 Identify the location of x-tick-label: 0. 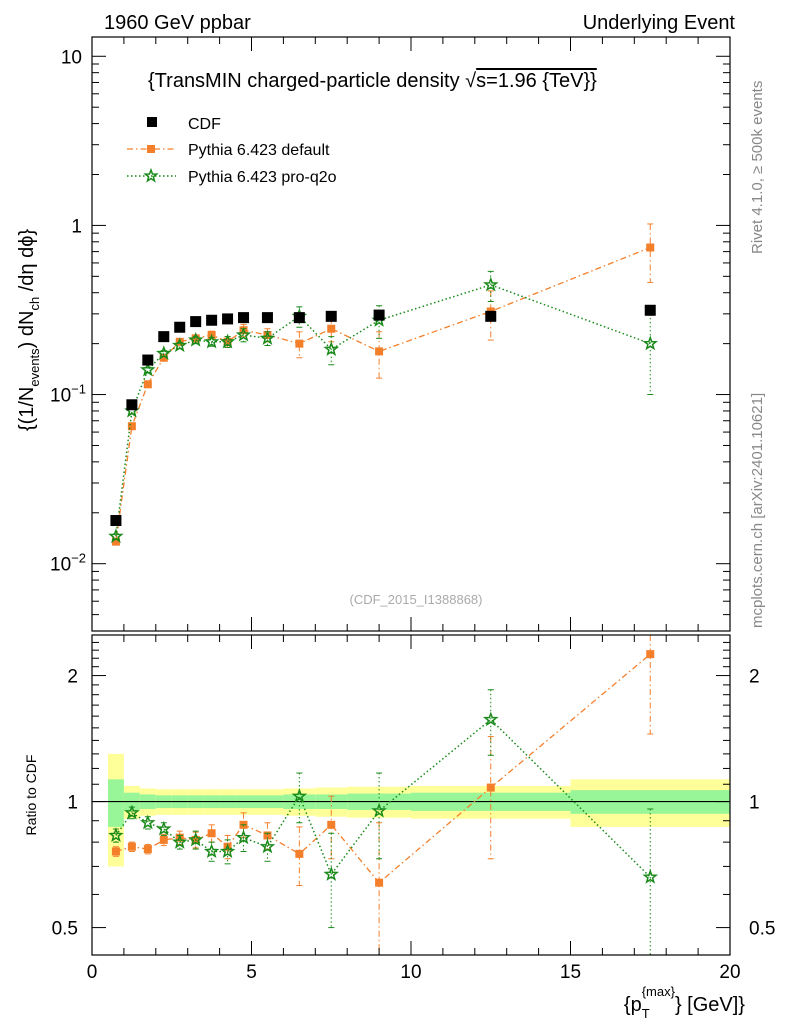
(92, 972).